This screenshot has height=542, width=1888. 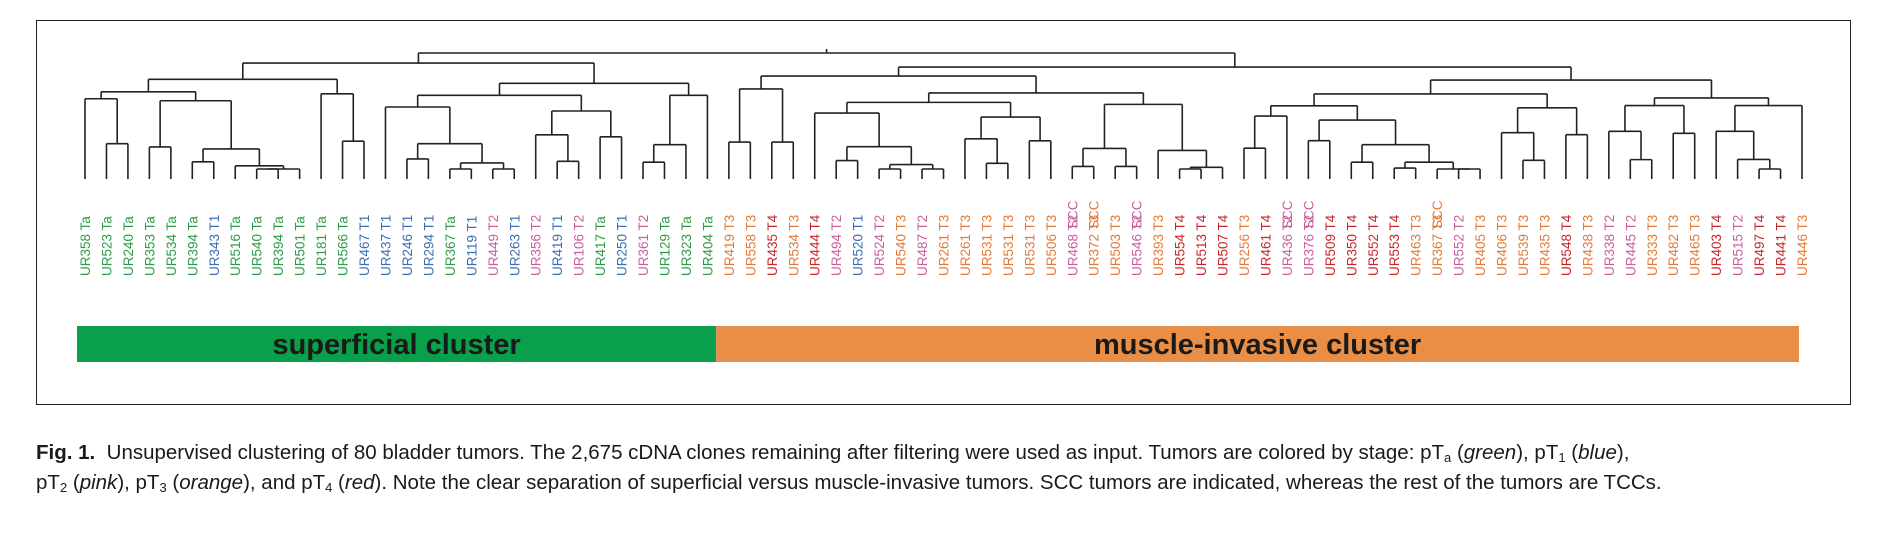 What do you see at coordinates (1244, 245) in the screenshot?
I see `tumor-label: UR256 T3` at bounding box center [1244, 245].